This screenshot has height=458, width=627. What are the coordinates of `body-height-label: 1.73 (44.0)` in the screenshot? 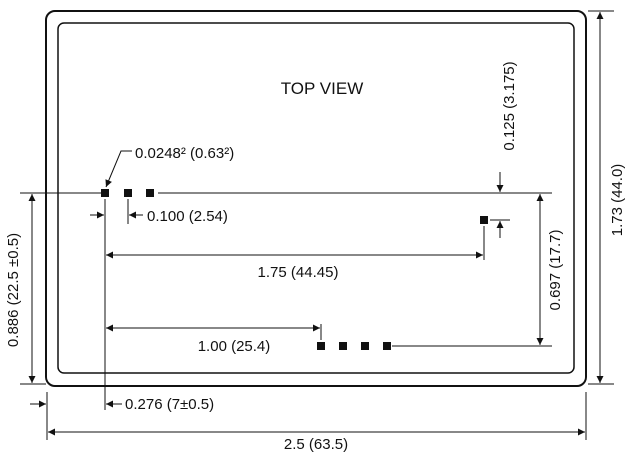 It's located at (617, 200).